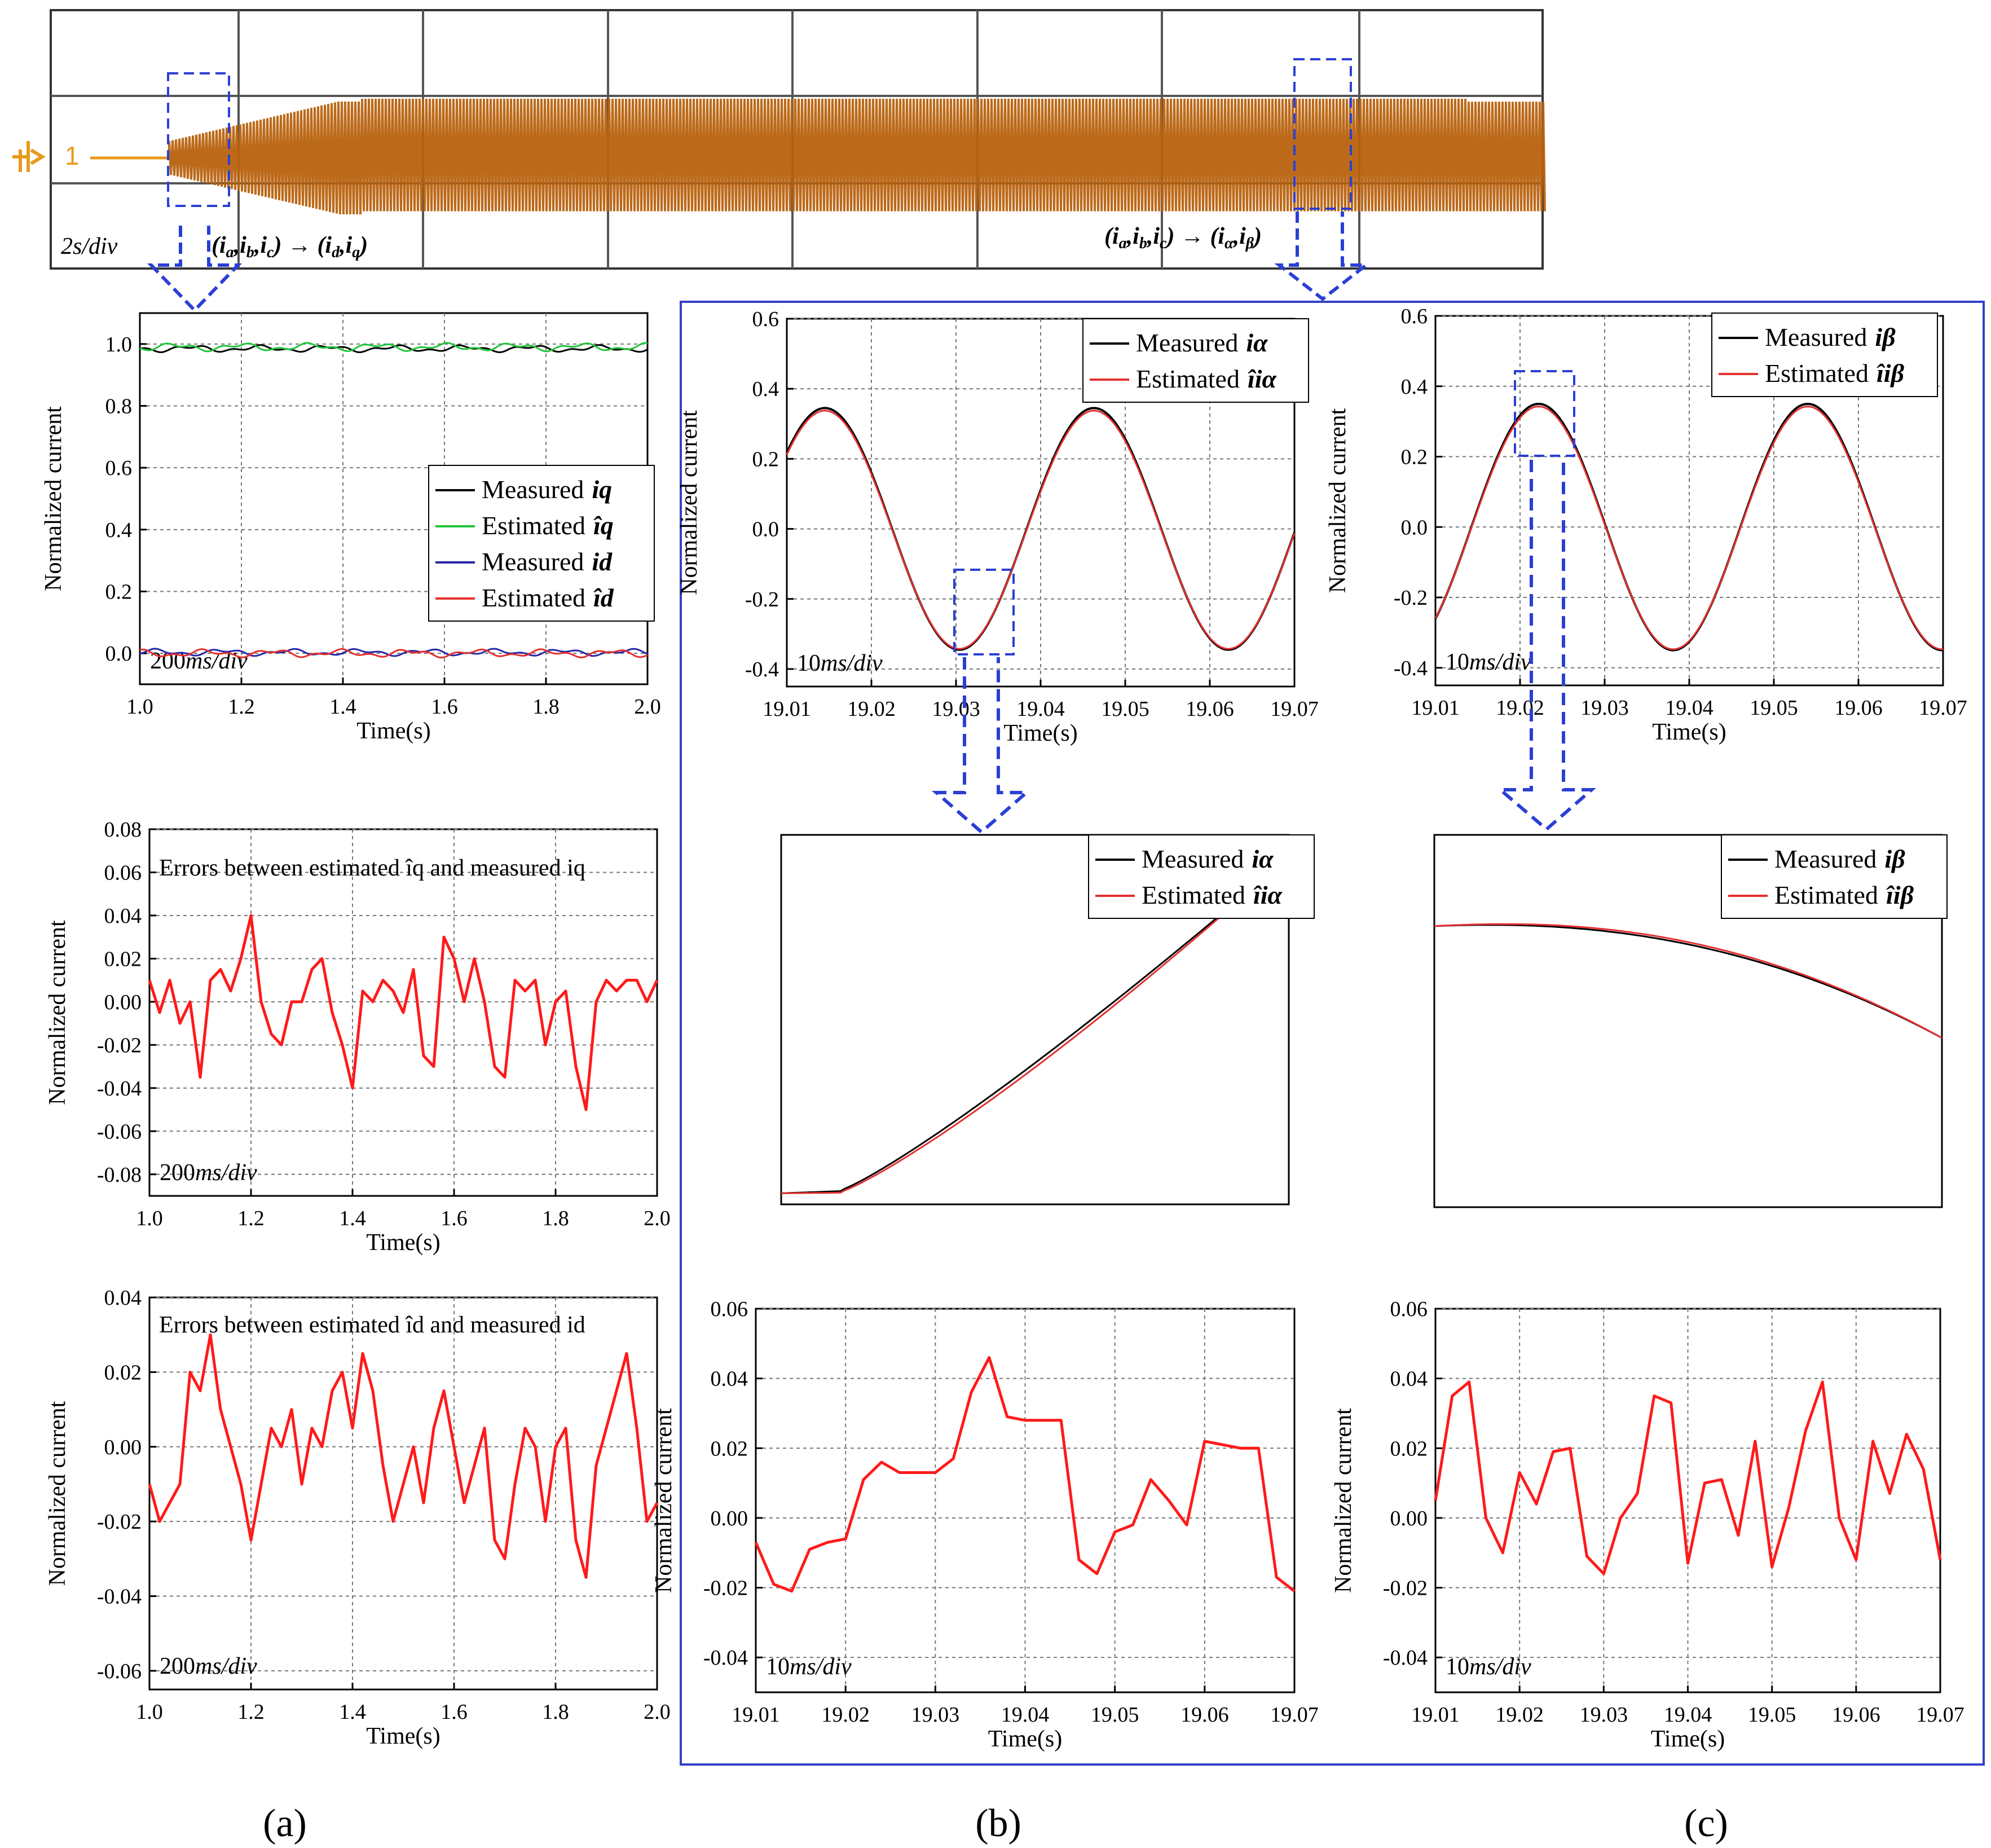 The height and width of the screenshot is (1848, 1991). Describe the element at coordinates (1706, 1823) in the screenshot. I see `panel-label-c: (c)` at that location.